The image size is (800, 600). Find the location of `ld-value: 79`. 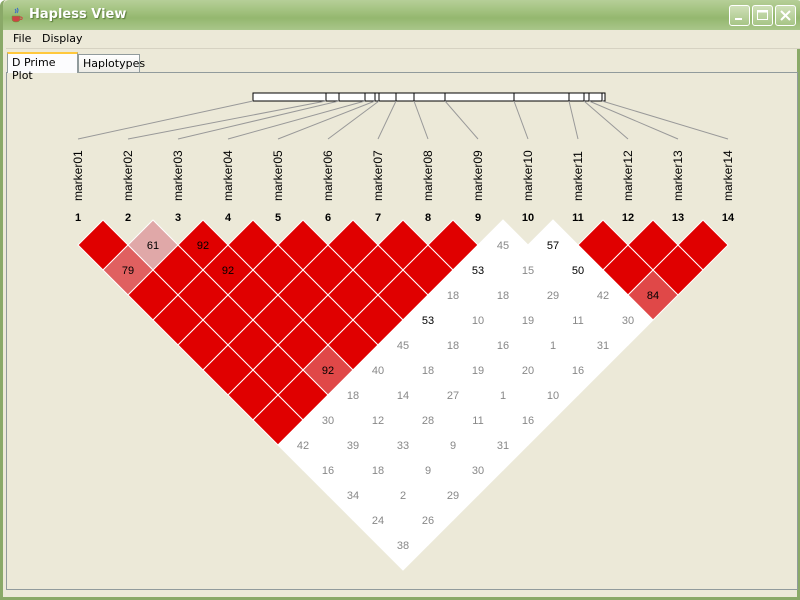

ld-value: 79 is located at coordinates (128, 271).